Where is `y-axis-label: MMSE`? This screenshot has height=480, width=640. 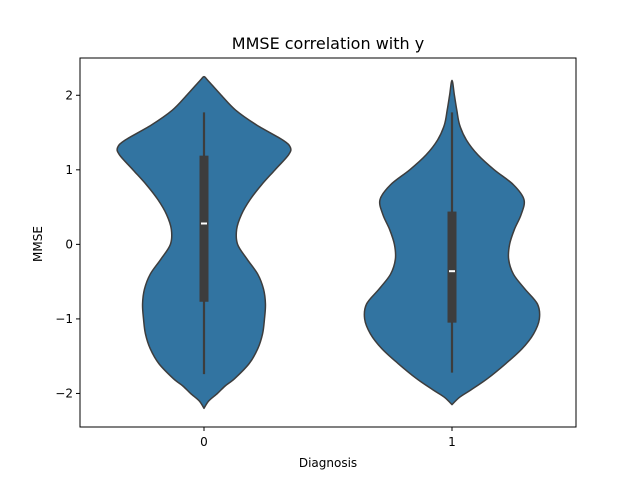
y-axis-label: MMSE is located at coordinates (38, 244).